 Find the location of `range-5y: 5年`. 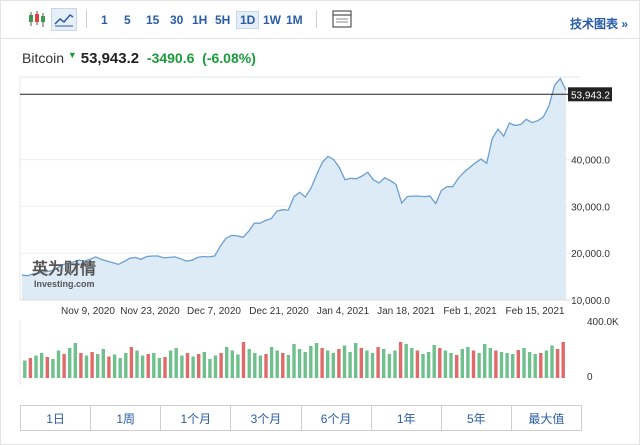

range-5y: 5年 is located at coordinates (477, 418).